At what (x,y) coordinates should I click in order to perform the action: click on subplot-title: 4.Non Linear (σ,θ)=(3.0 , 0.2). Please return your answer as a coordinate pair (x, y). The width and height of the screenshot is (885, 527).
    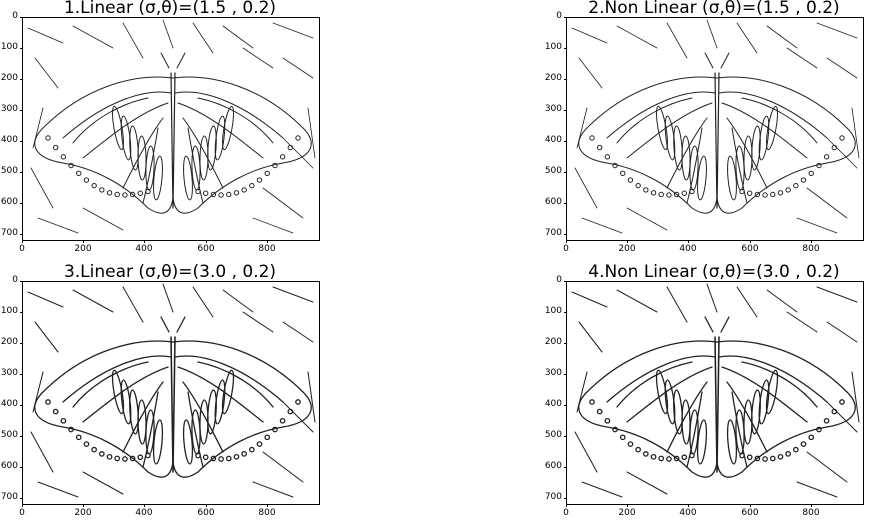
    Looking at the image, I should click on (714, 272).